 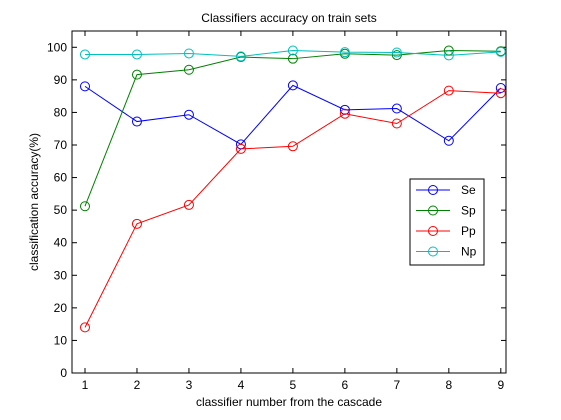 I want to click on y-tick-label: 50, so click(x=61, y=210).